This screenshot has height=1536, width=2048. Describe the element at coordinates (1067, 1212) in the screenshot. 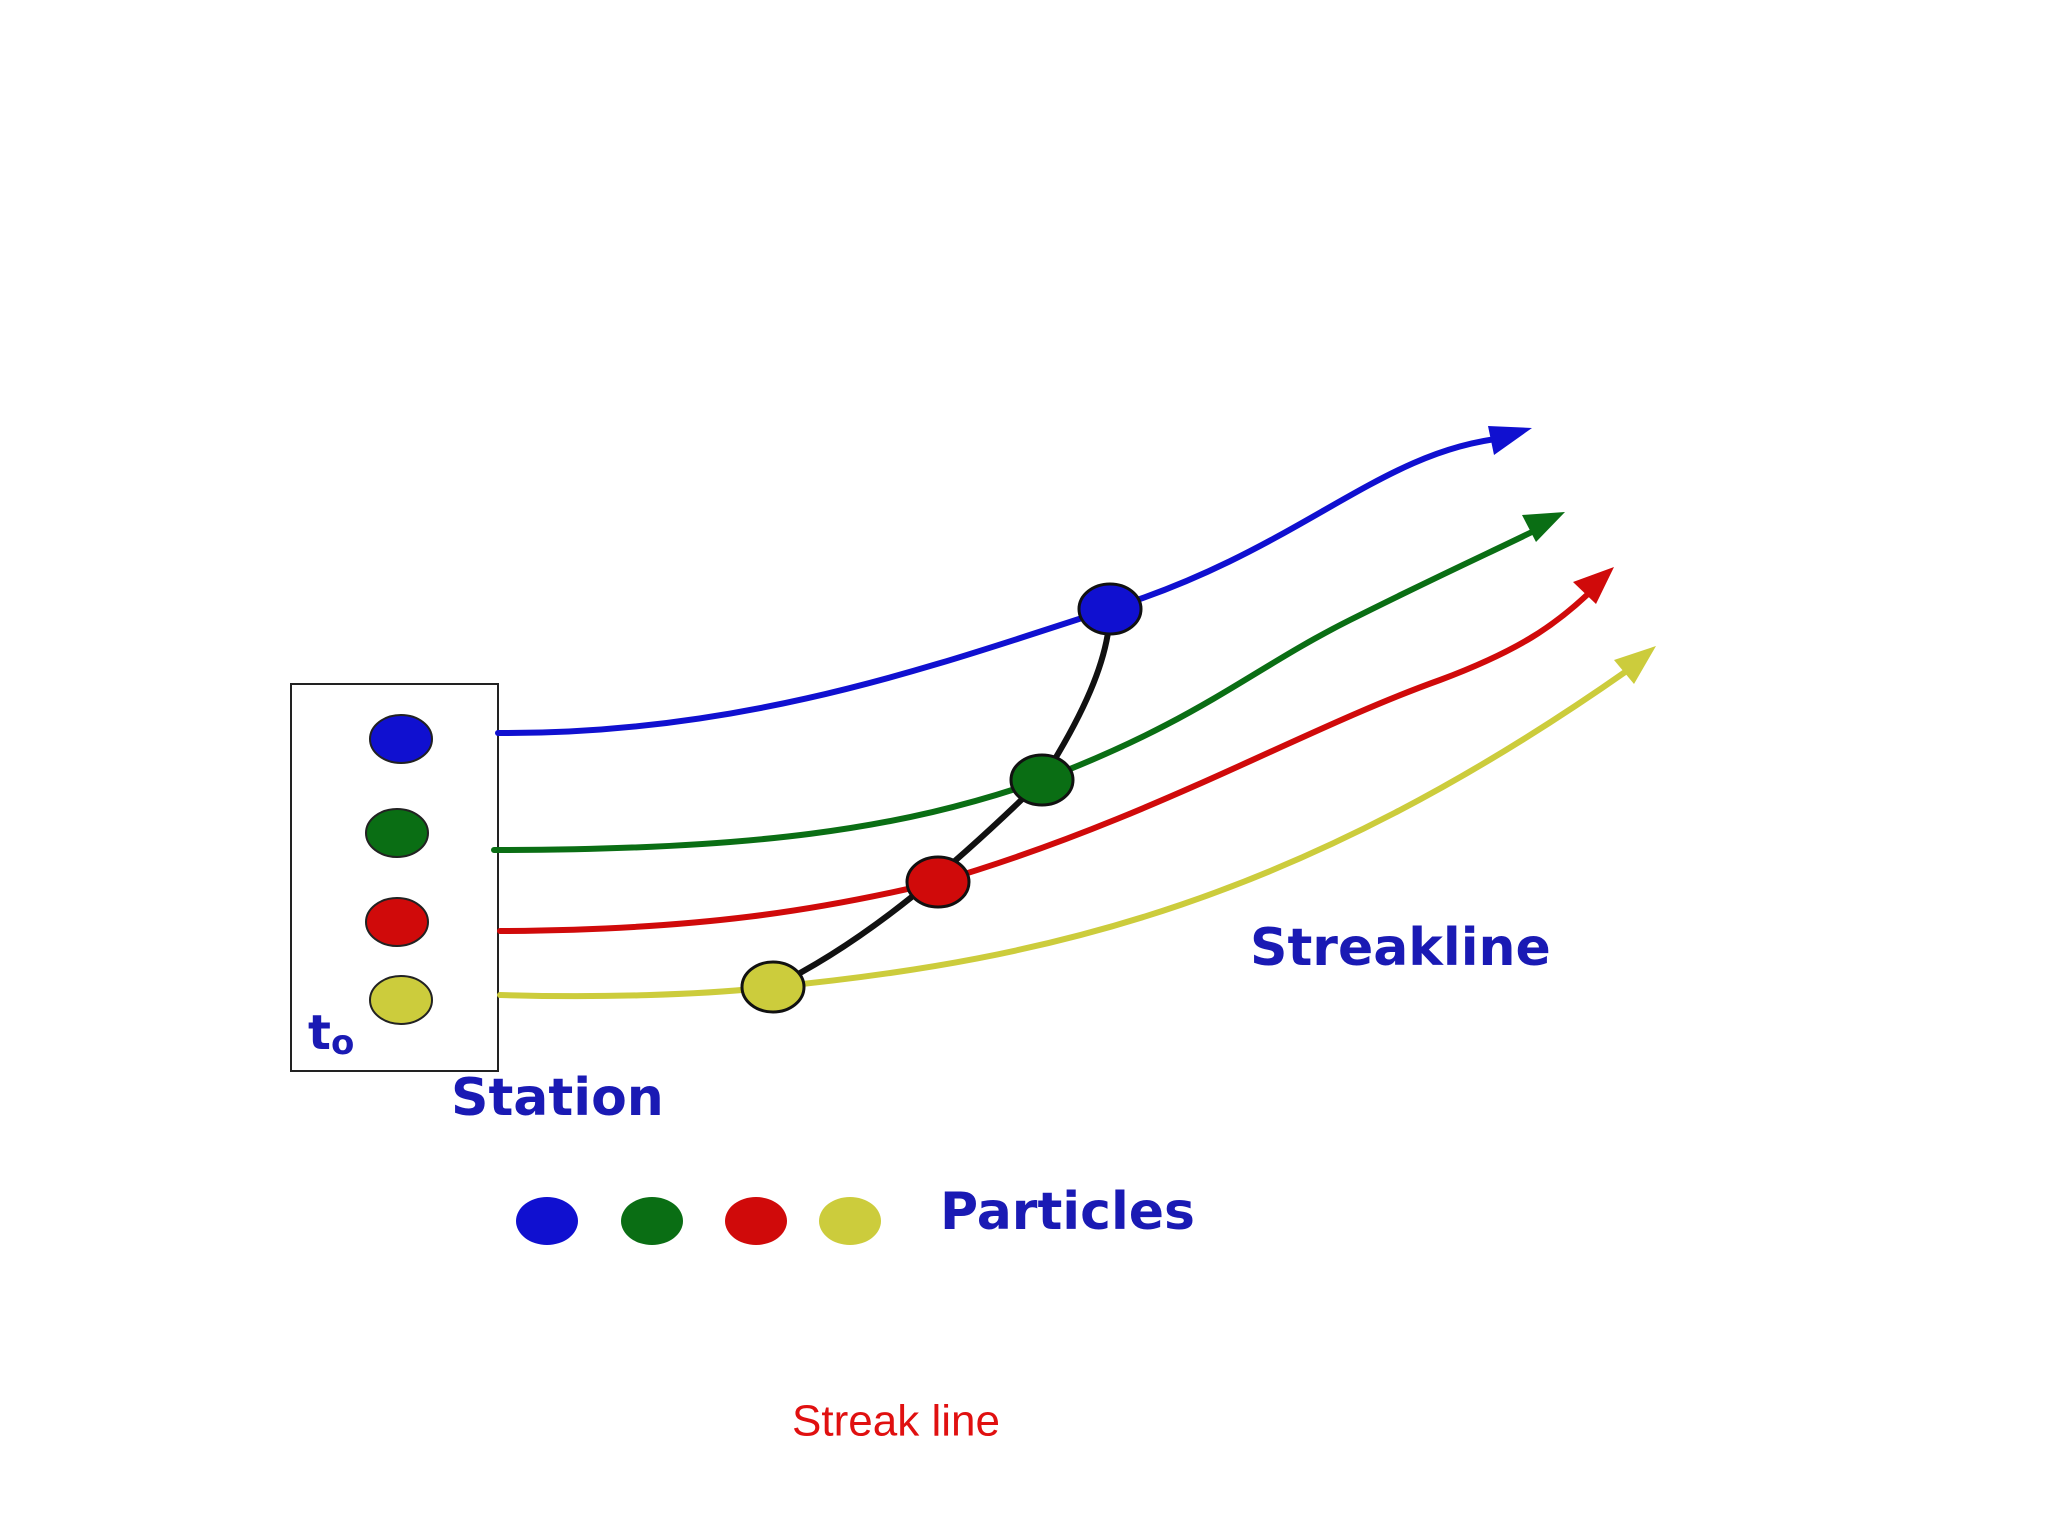

I see `particles-label: Particles` at that location.